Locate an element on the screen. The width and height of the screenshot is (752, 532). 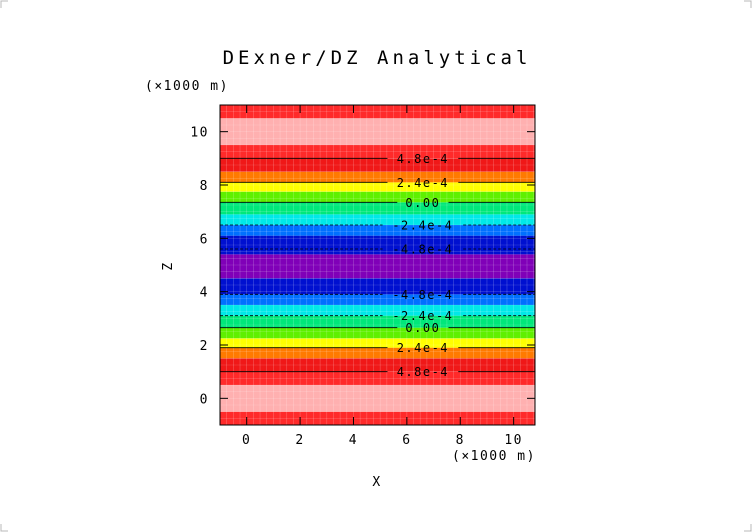
y-tick-label: 6 is located at coordinates (204, 239).